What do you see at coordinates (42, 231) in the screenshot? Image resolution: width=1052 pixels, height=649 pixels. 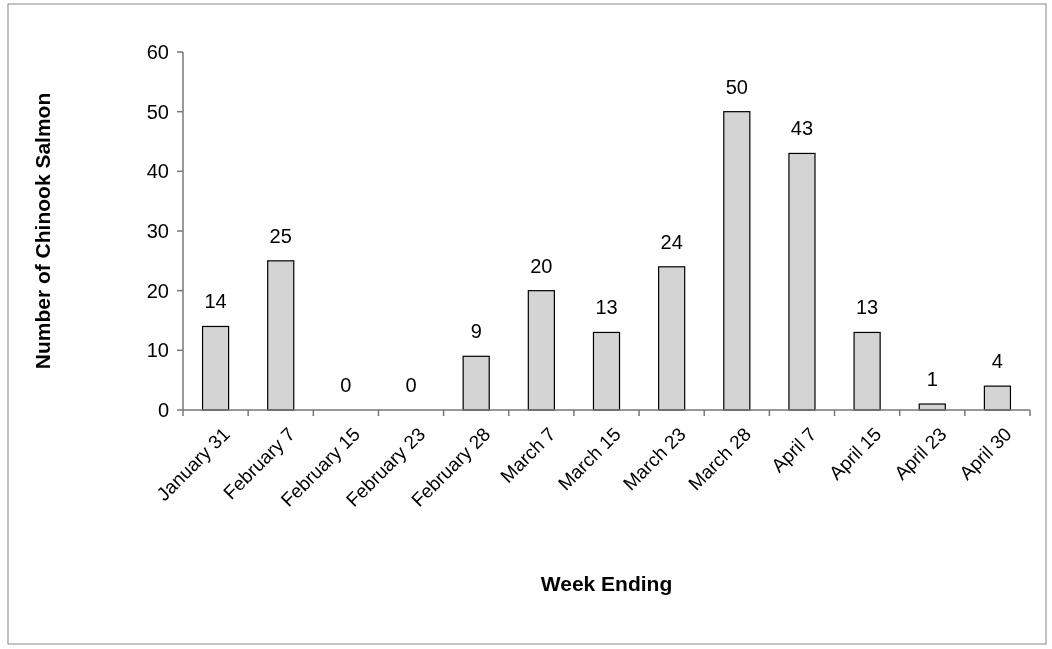 I see `y-axis-title: Number of Chinook Salmon` at bounding box center [42, 231].